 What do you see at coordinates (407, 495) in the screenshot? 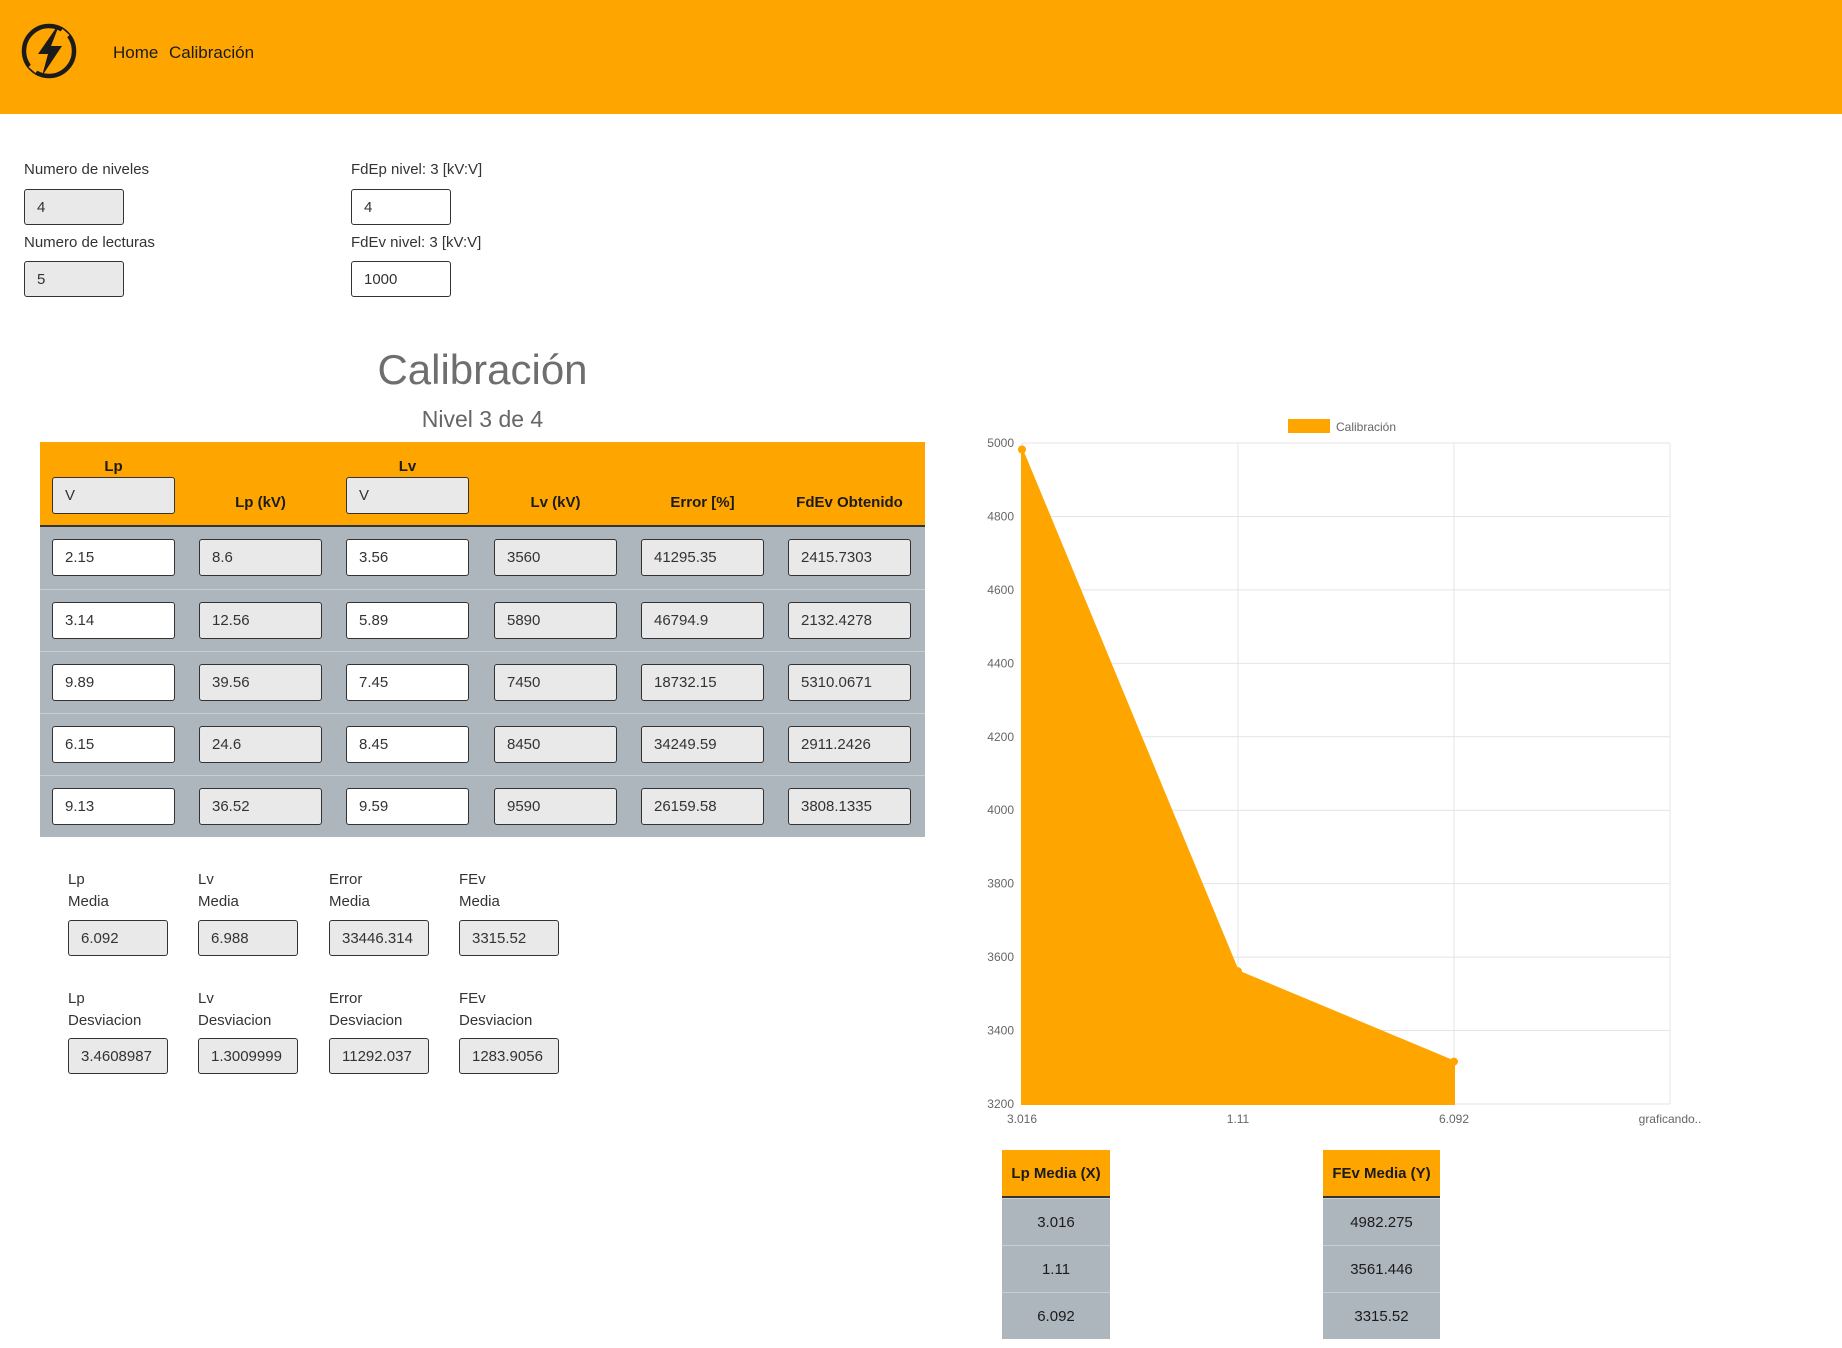
I see `lv-unit-input` at bounding box center [407, 495].